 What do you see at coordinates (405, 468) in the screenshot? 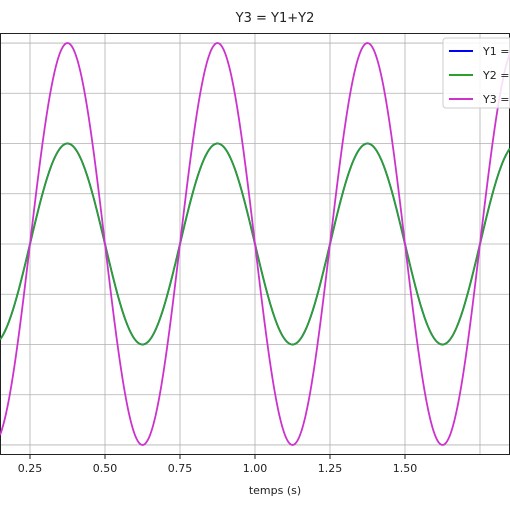
I see `x-tick-label-5: 1.50` at bounding box center [405, 468].